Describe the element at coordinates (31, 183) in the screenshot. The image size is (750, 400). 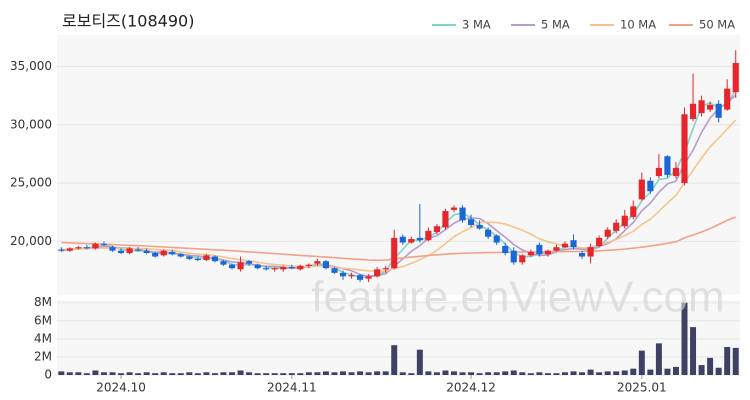
I see `y-tick-label: 25,000` at that location.